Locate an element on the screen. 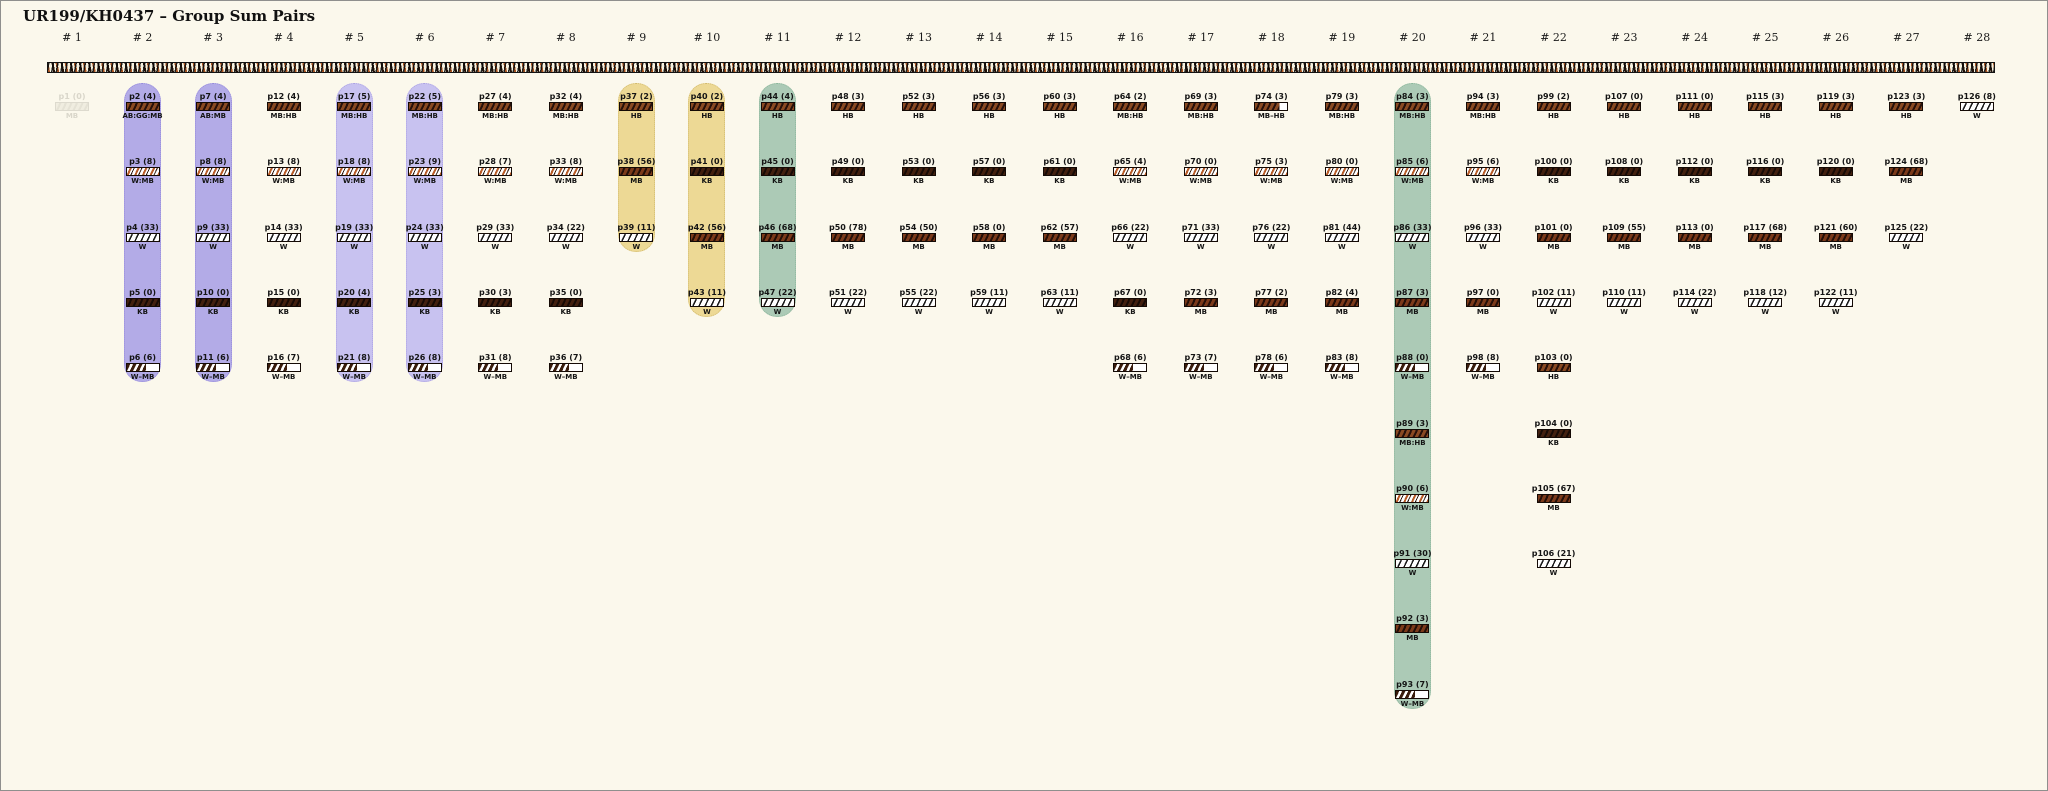 This screenshot has height=791, width=2048. pair-item-p50: p50 (78) MB is located at coordinates (848, 237).